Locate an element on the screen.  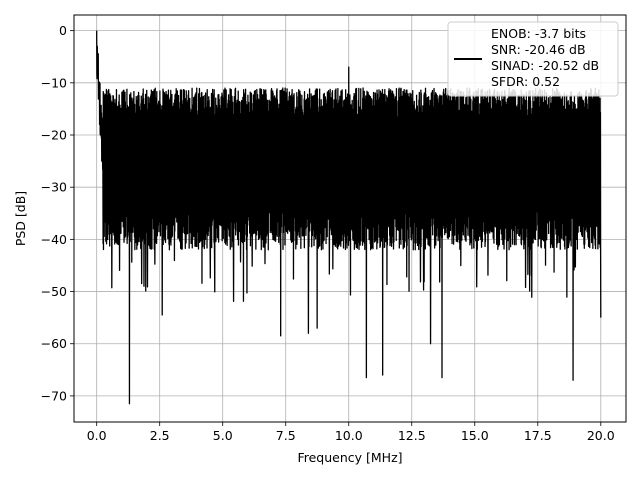
y-tick-label: 0 is located at coordinates (63, 30).